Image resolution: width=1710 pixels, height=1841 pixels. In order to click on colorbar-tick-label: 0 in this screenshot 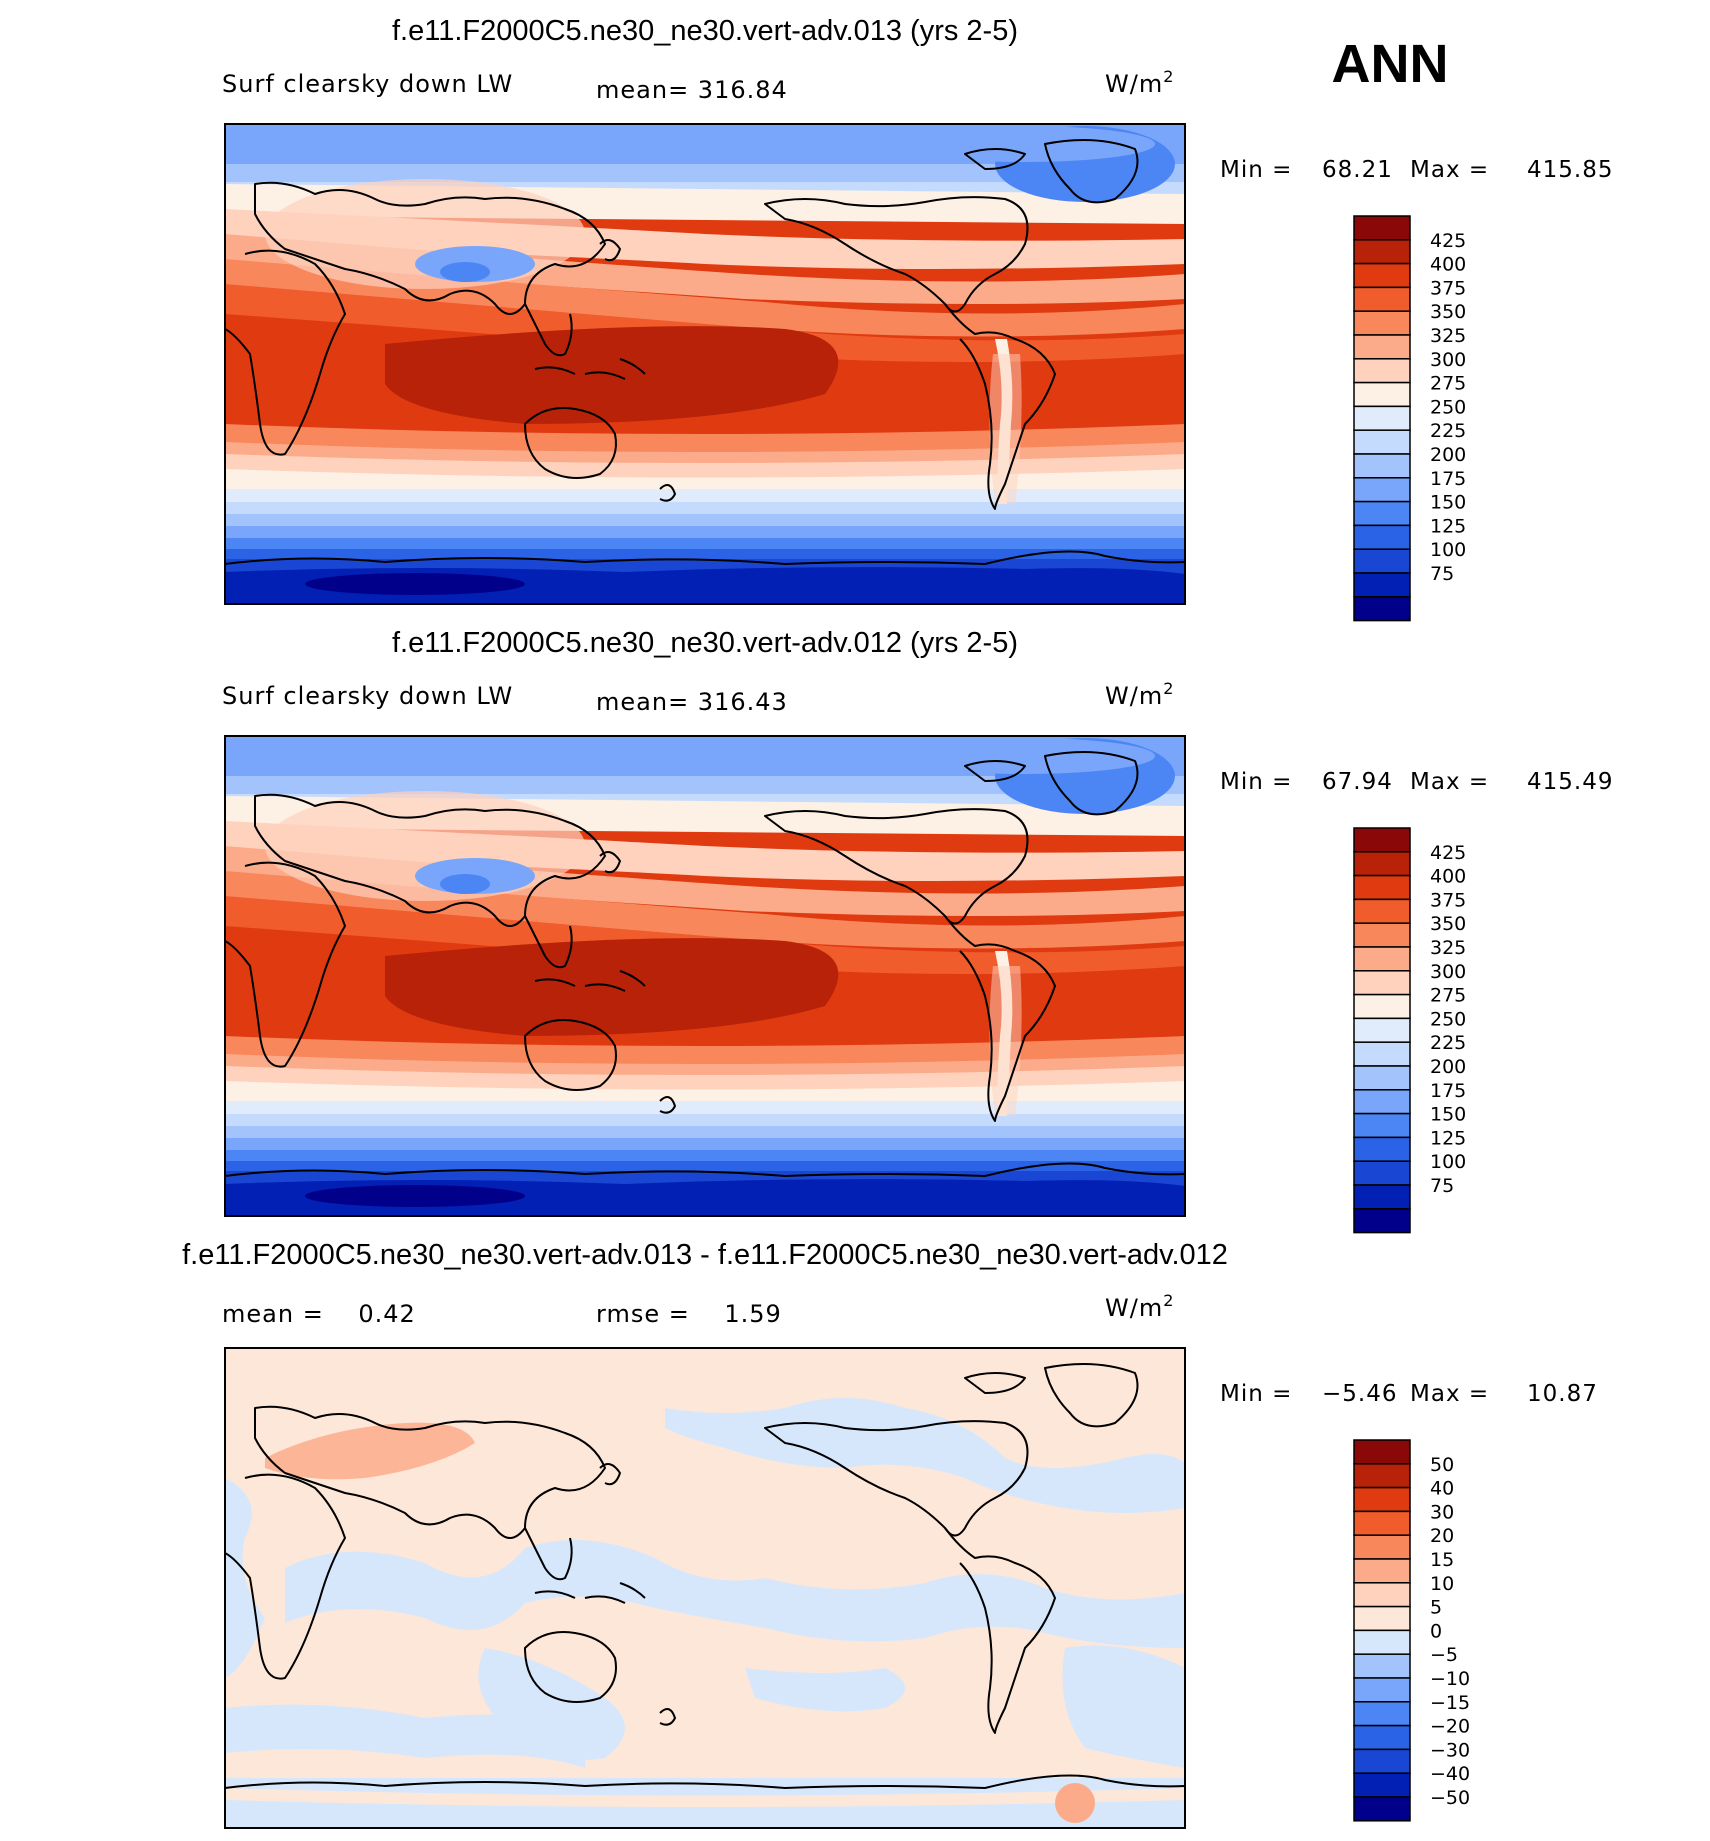, I will do `click(1436, 1631)`.